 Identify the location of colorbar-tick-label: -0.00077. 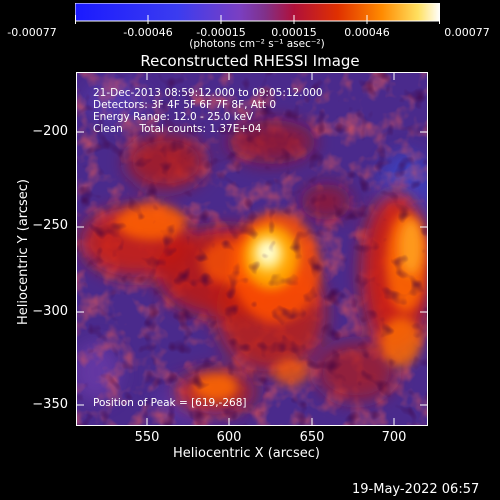
(32, 32).